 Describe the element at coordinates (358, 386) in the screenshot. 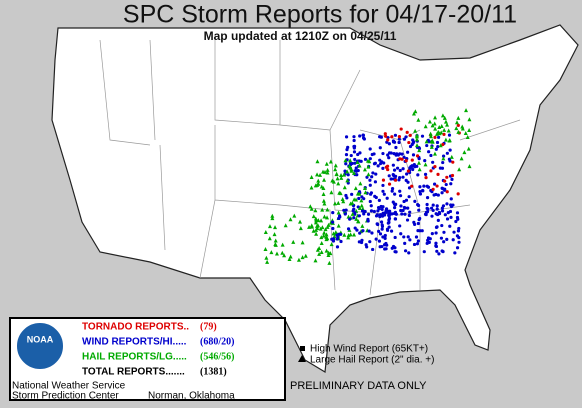

I see `preliminary-note: PRELIMINARY DATA ONLY` at that location.